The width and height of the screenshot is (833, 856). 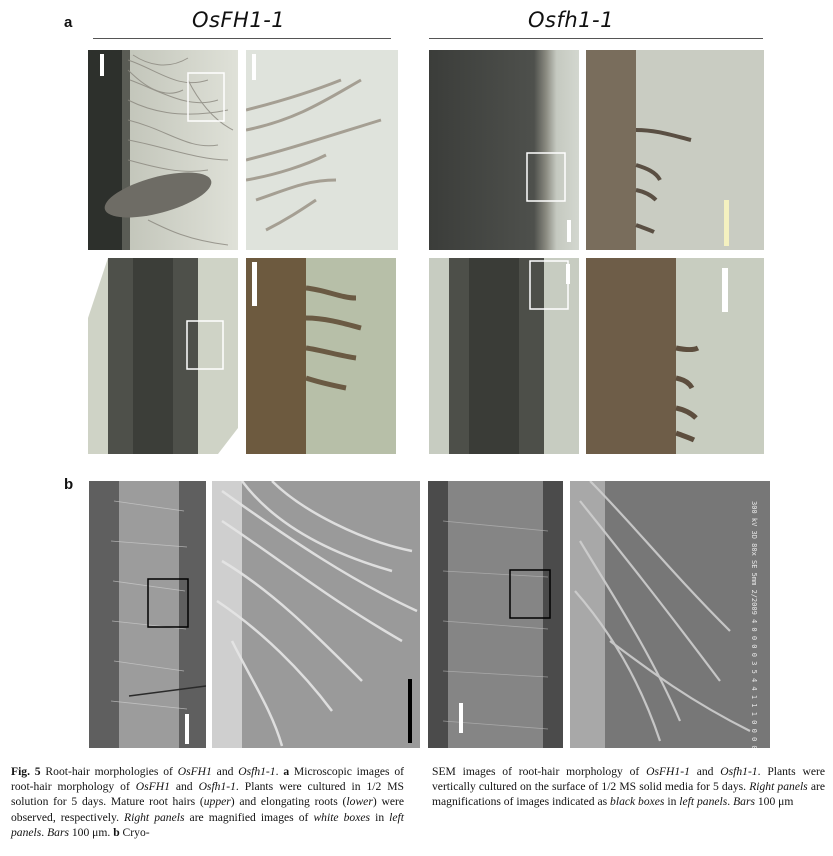 What do you see at coordinates (596, 38) in the screenshot?
I see `title-rule-right` at bounding box center [596, 38].